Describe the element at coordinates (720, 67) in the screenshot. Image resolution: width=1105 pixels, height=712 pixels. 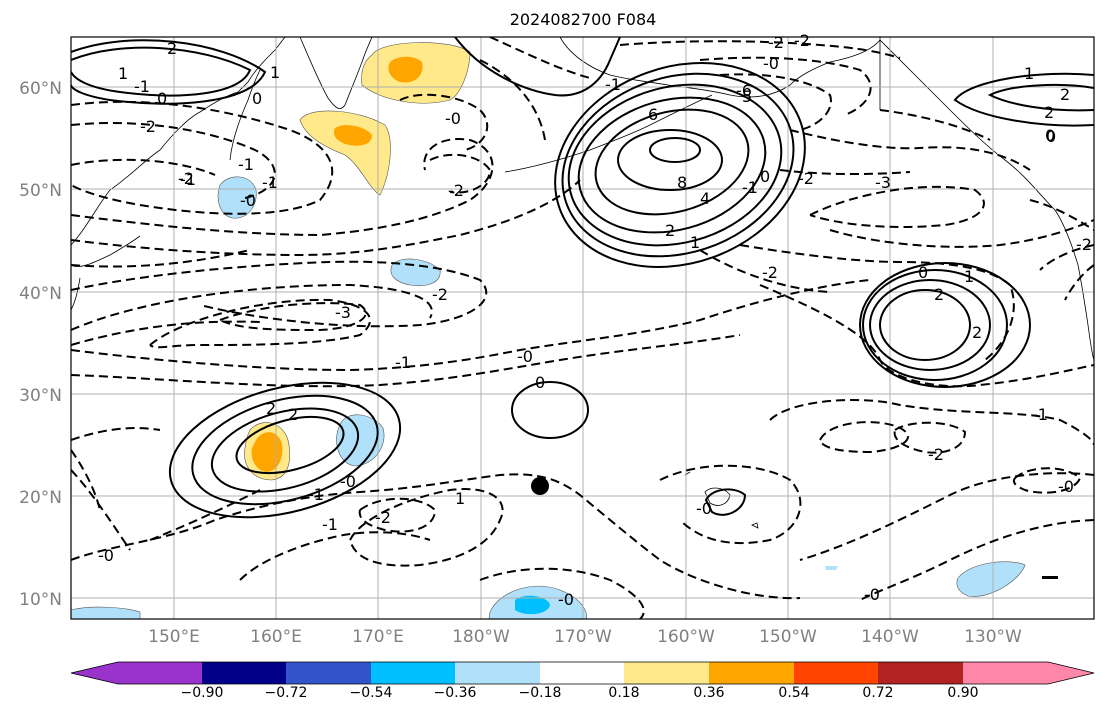
I see `coastline-alaska` at that location.